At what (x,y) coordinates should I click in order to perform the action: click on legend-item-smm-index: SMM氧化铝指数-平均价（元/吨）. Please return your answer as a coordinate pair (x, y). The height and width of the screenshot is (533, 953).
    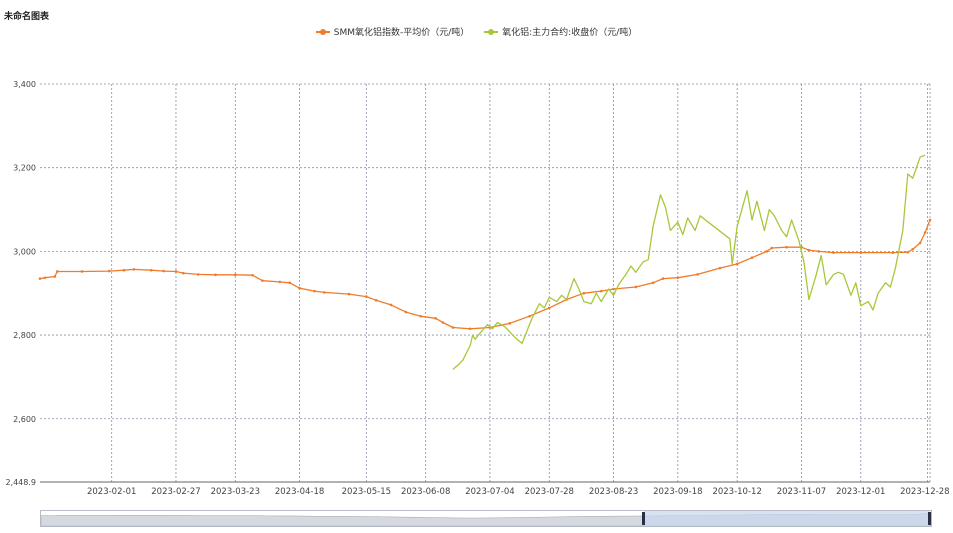
    Looking at the image, I should click on (392, 31).